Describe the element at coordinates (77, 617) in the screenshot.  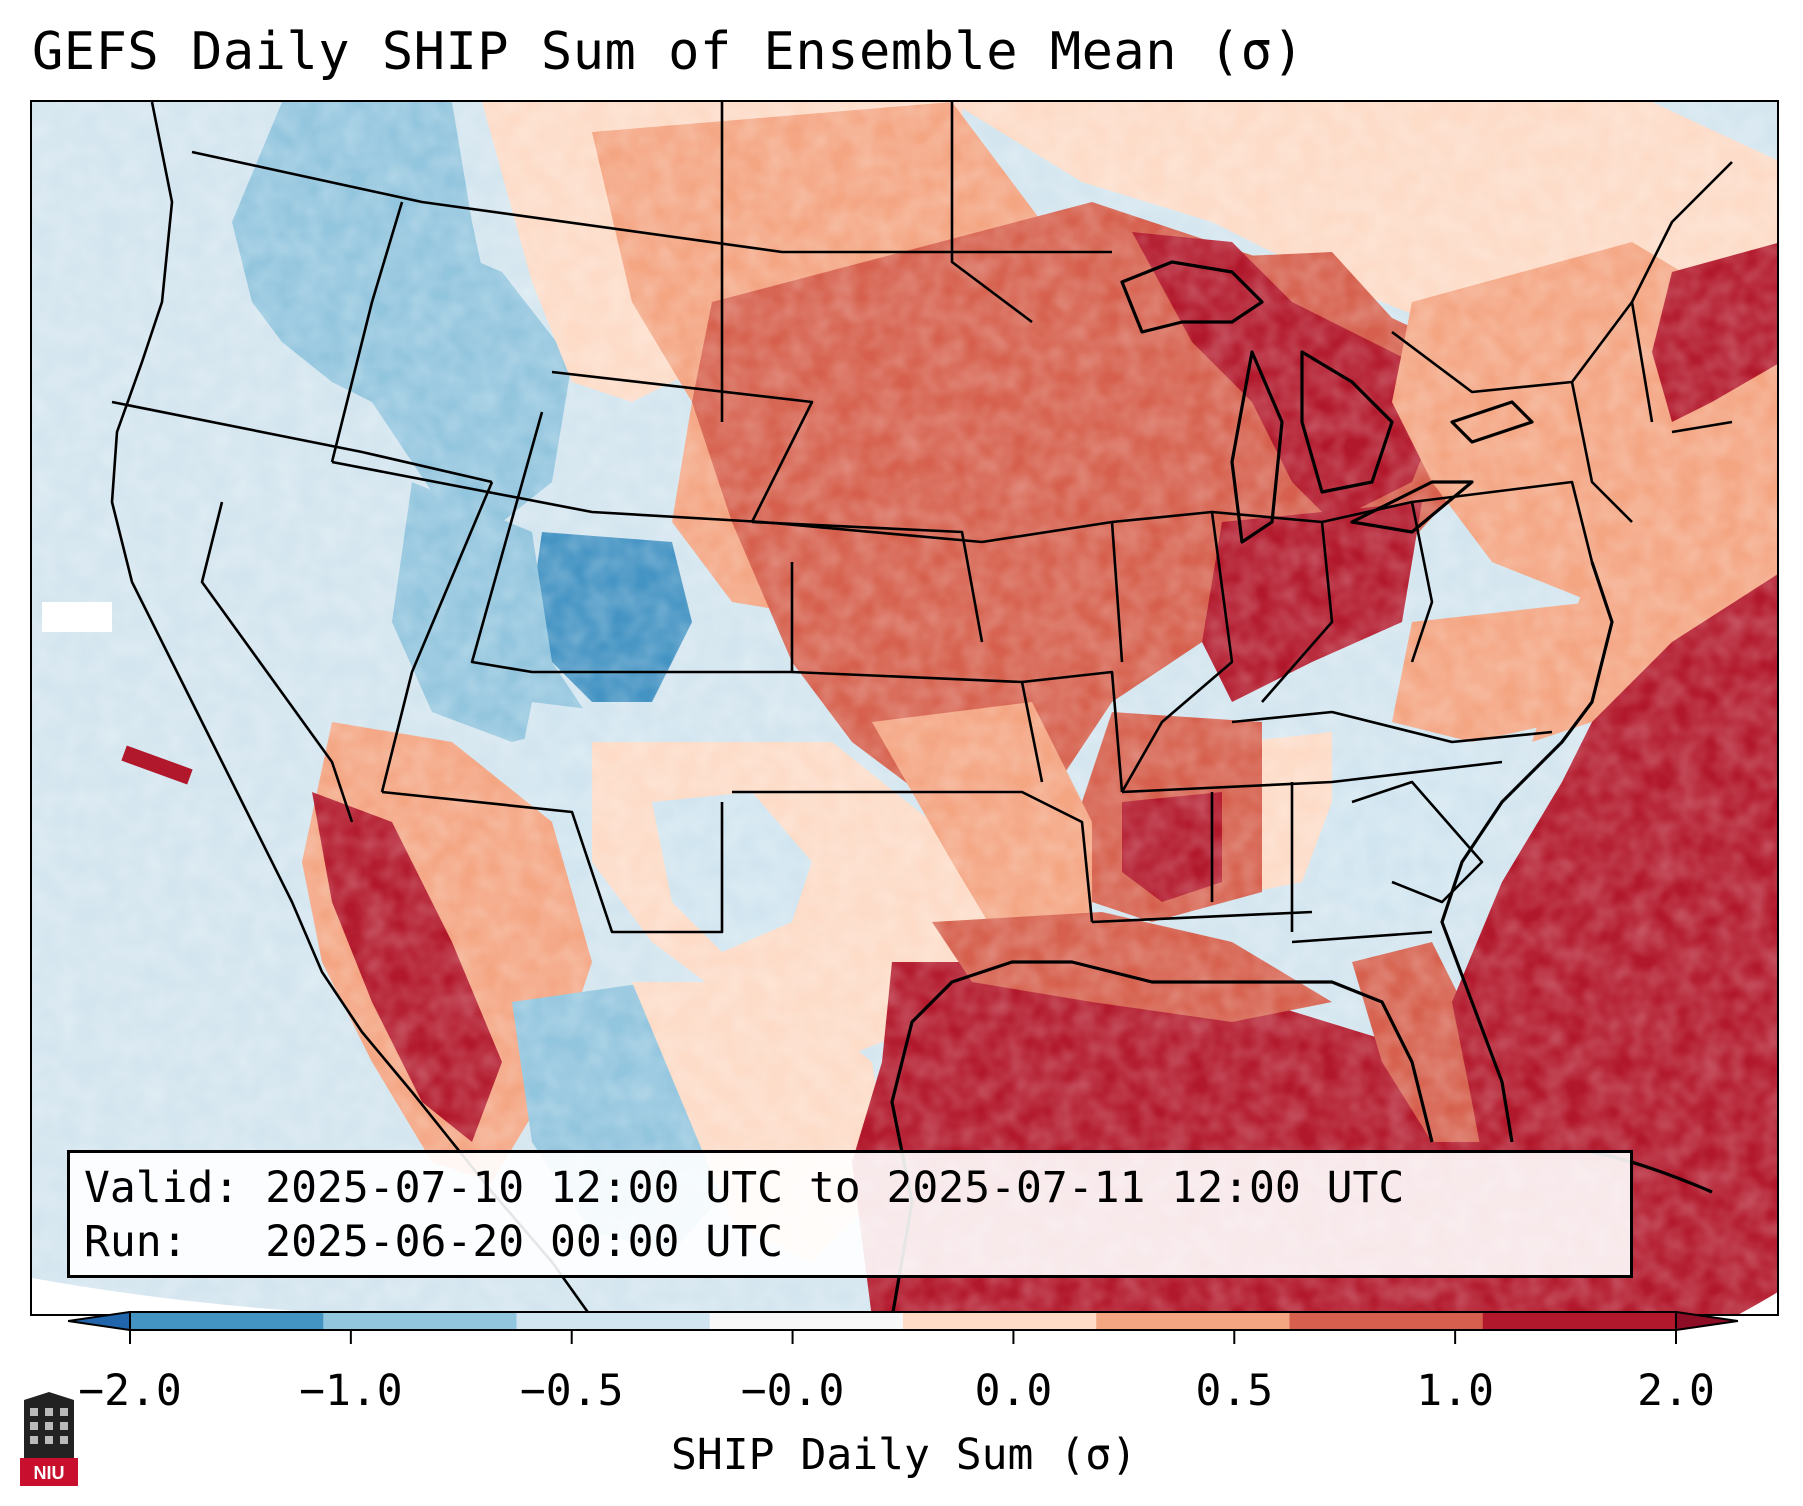
I see `offshore-pixel-white` at that location.